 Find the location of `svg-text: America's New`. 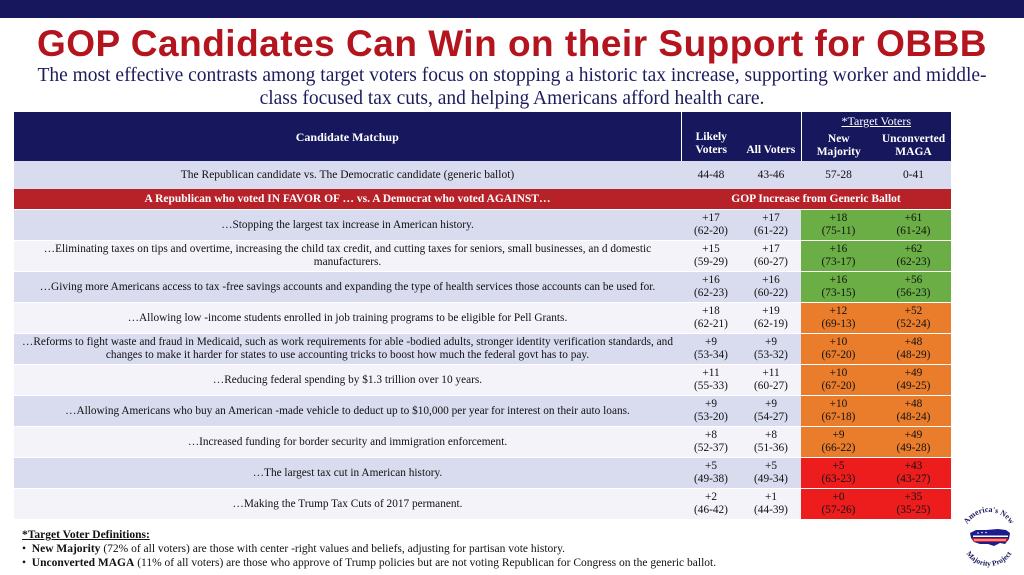

svg-text: America's New is located at coordinates (989, 515).